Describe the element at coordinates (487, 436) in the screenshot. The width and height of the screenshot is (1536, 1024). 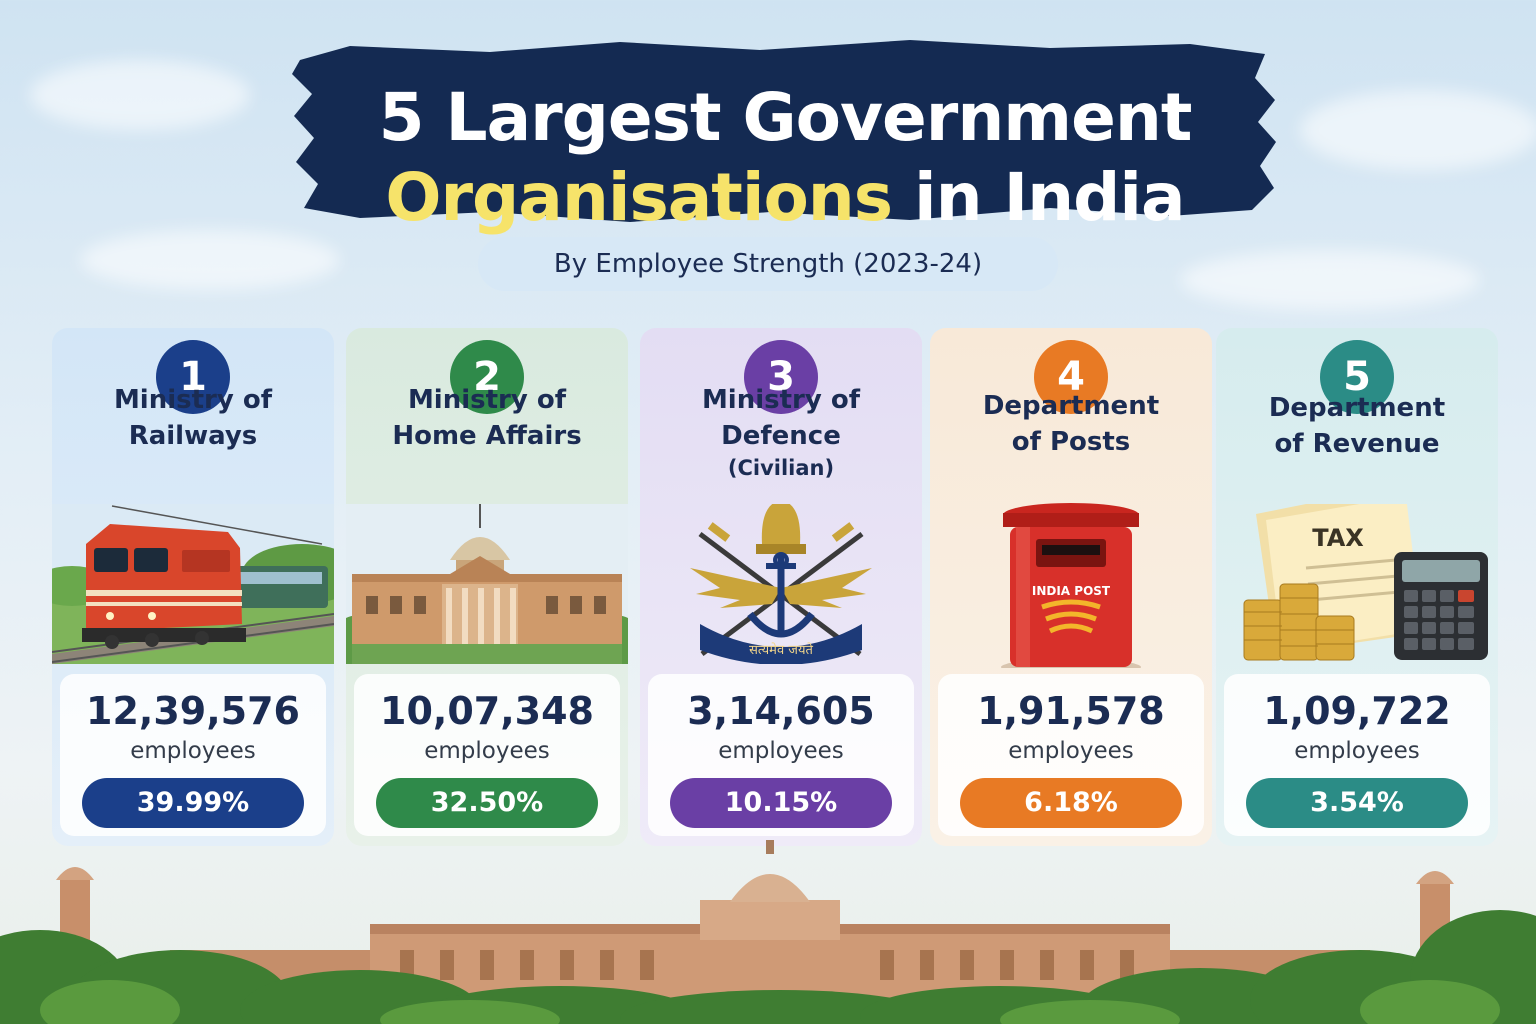
I see `card-title-line2: Home Affairs` at that location.